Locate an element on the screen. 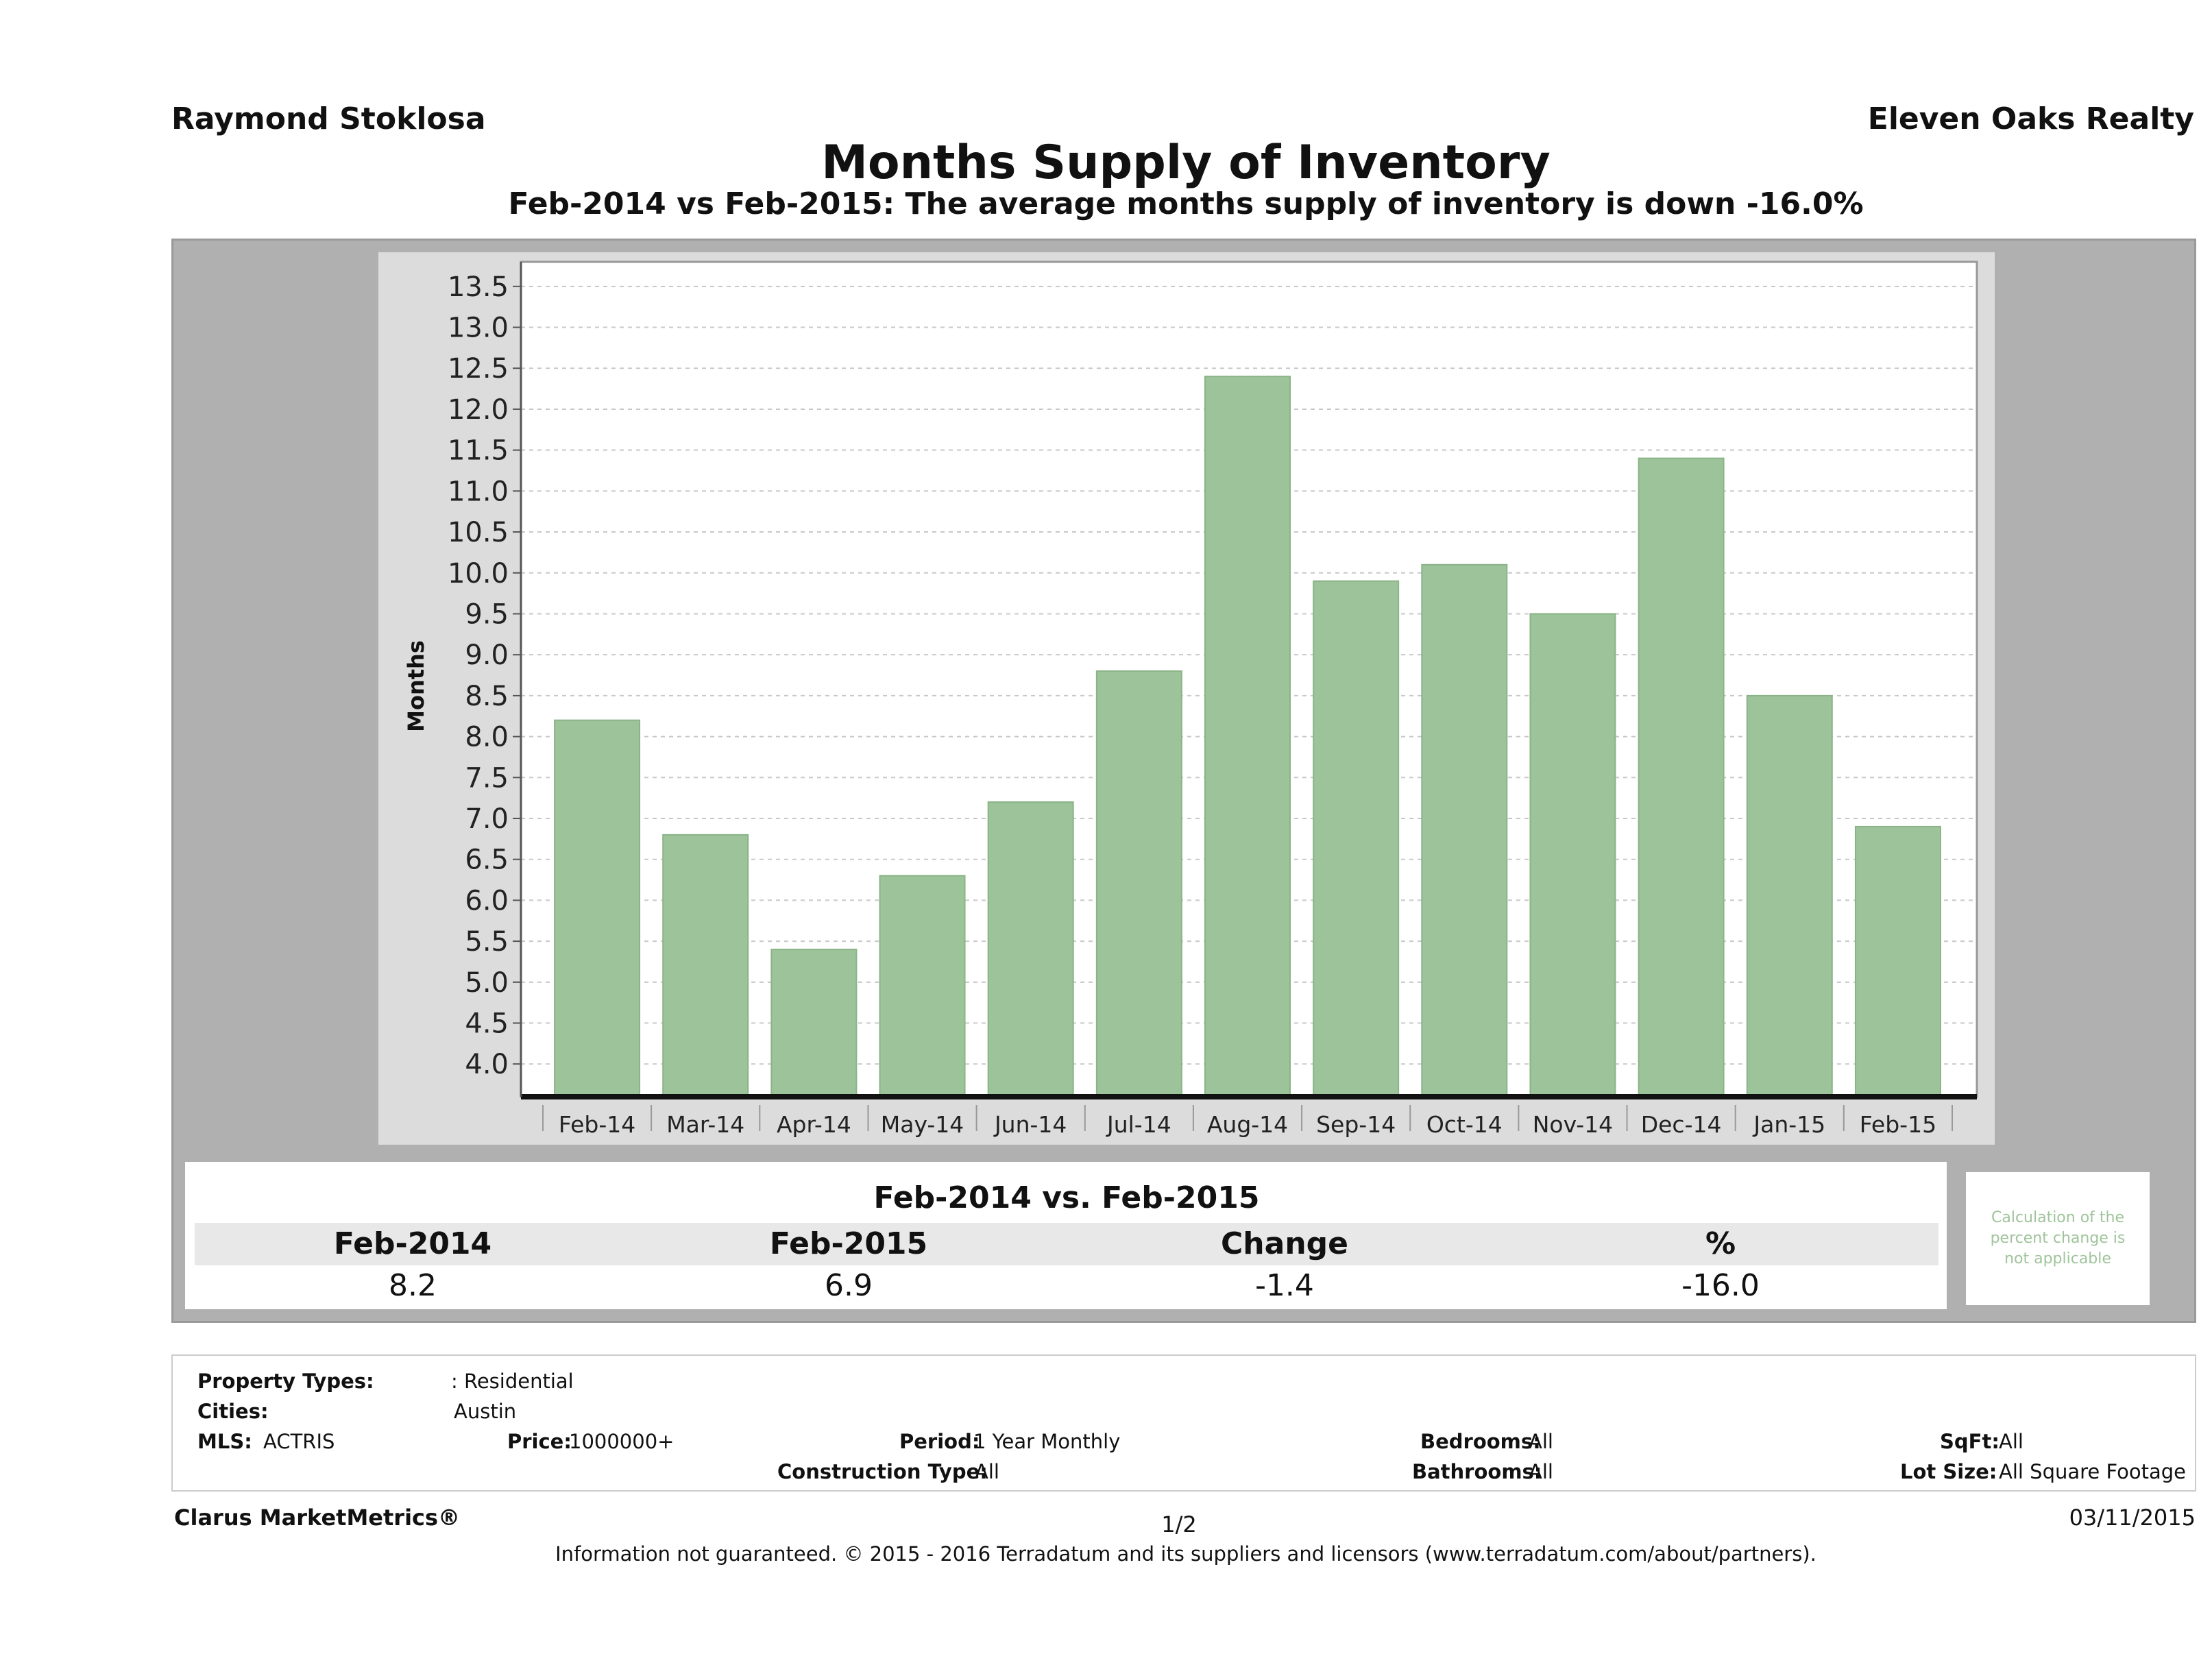  y-tick-label: 10.5 is located at coordinates (478, 532).